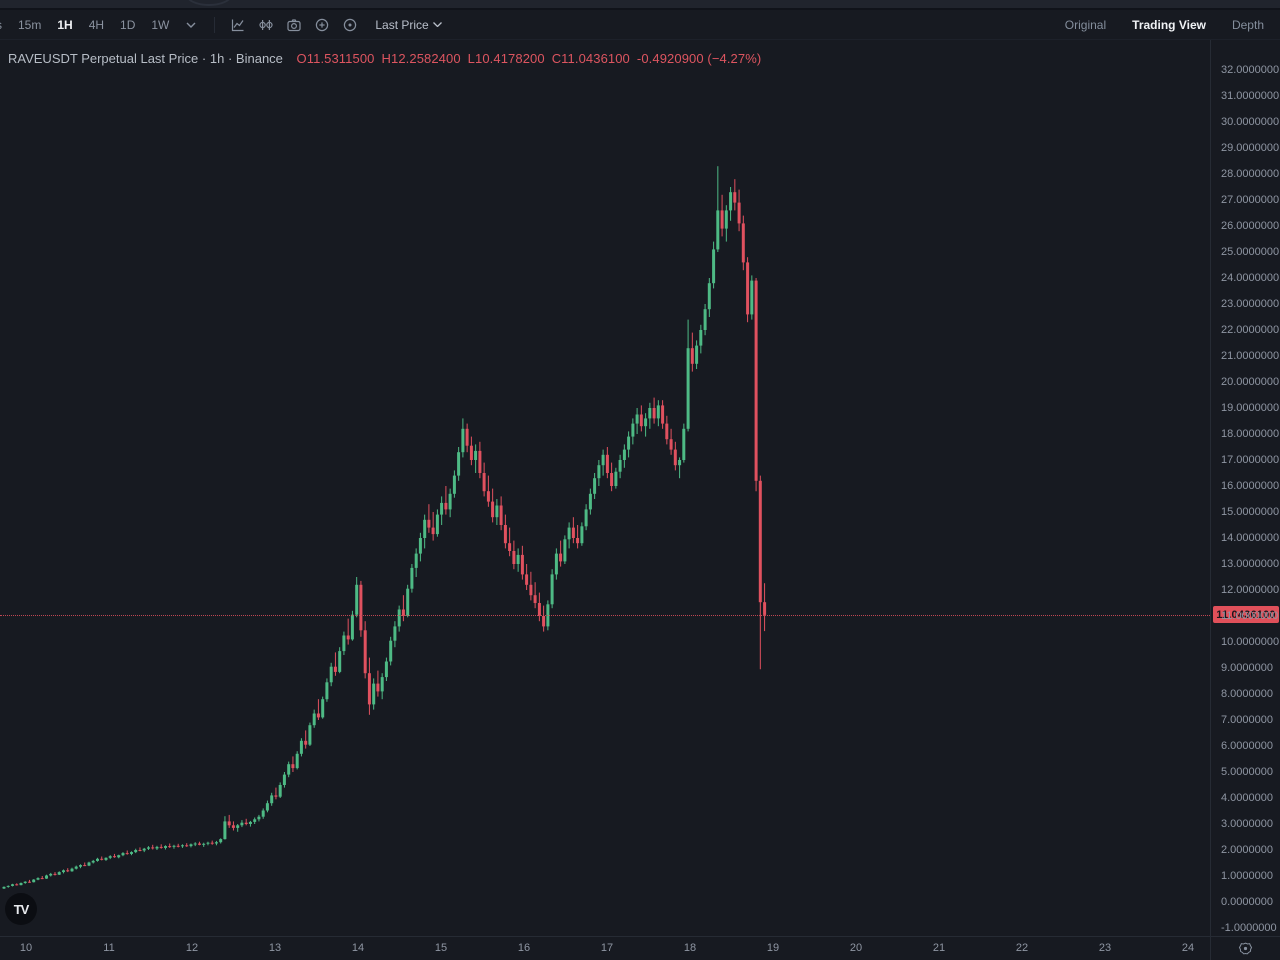  I want to click on price-tick-label: 5.0000000, so click(1247, 772).